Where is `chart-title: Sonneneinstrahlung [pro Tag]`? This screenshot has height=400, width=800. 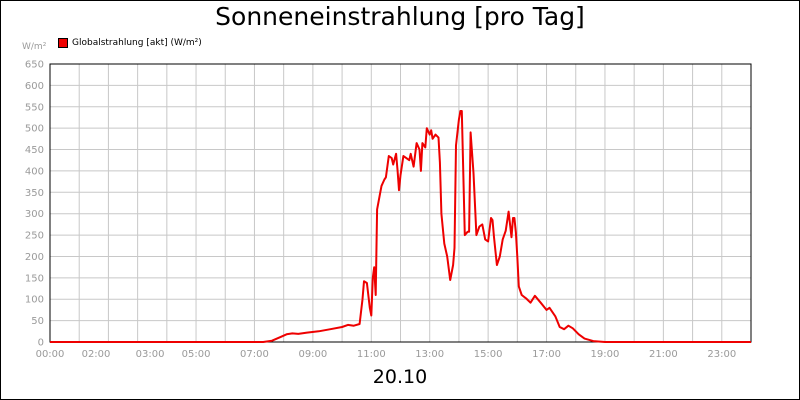
chart-title: Sonneneinstrahlung [pro Tag] is located at coordinates (400, 16).